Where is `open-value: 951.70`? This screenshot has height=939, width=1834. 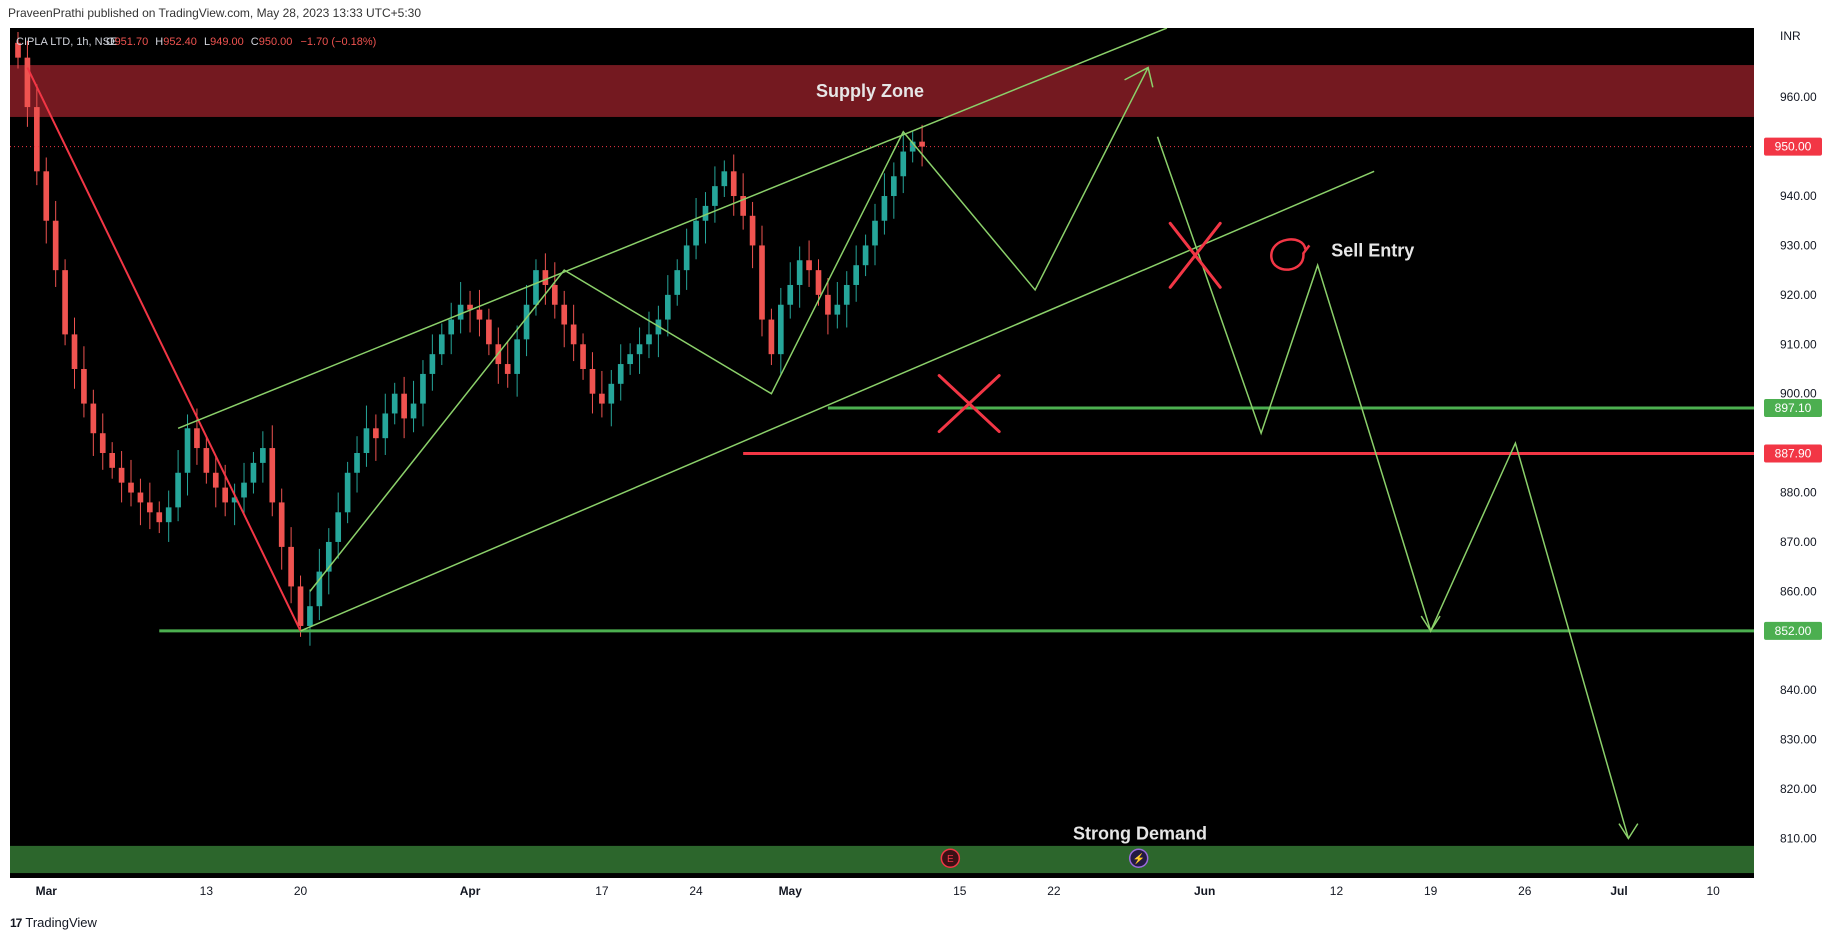 open-value: 951.70 is located at coordinates (132, 42).